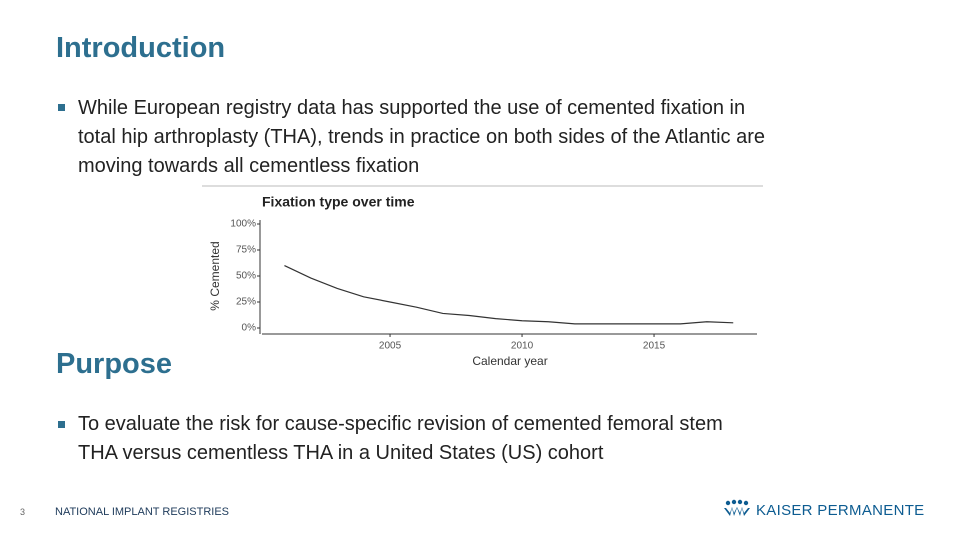 Image resolution: width=960 pixels, height=540 pixels. I want to click on bullet-line: moving towards all cementless fixation, so click(249, 166).